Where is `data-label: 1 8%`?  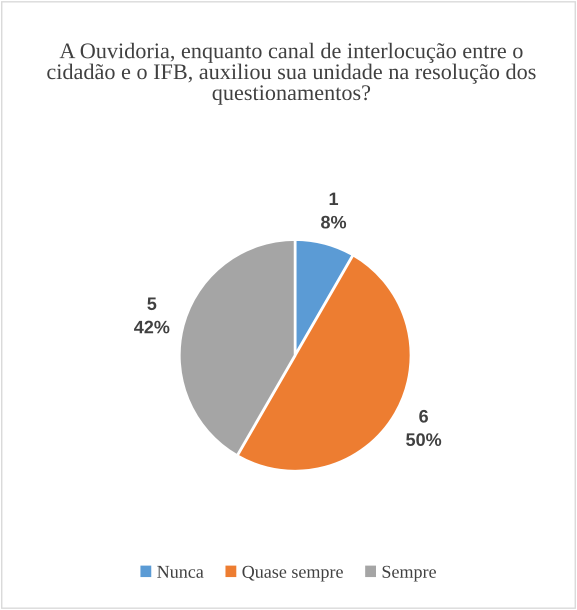
data-label: 1 8% is located at coordinates (333, 210).